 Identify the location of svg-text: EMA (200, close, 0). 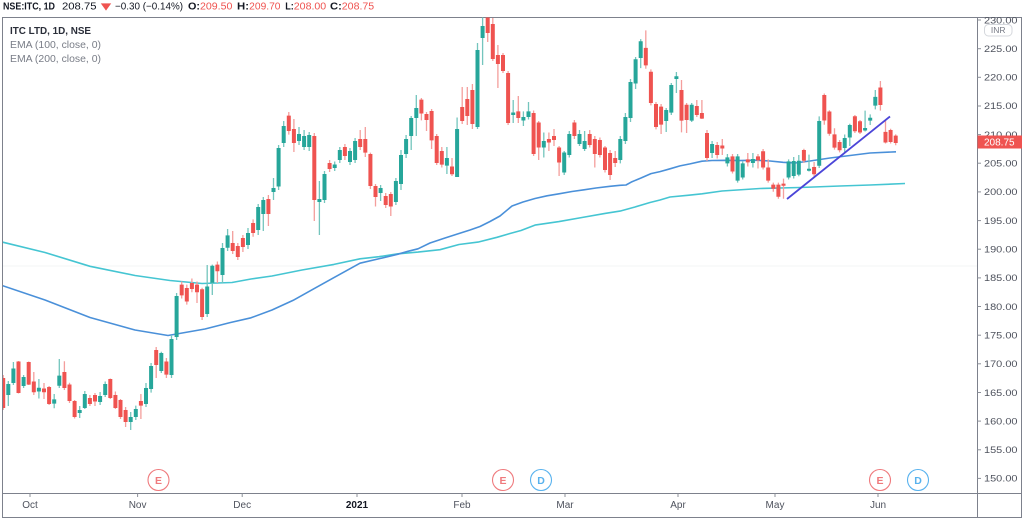
(55, 59).